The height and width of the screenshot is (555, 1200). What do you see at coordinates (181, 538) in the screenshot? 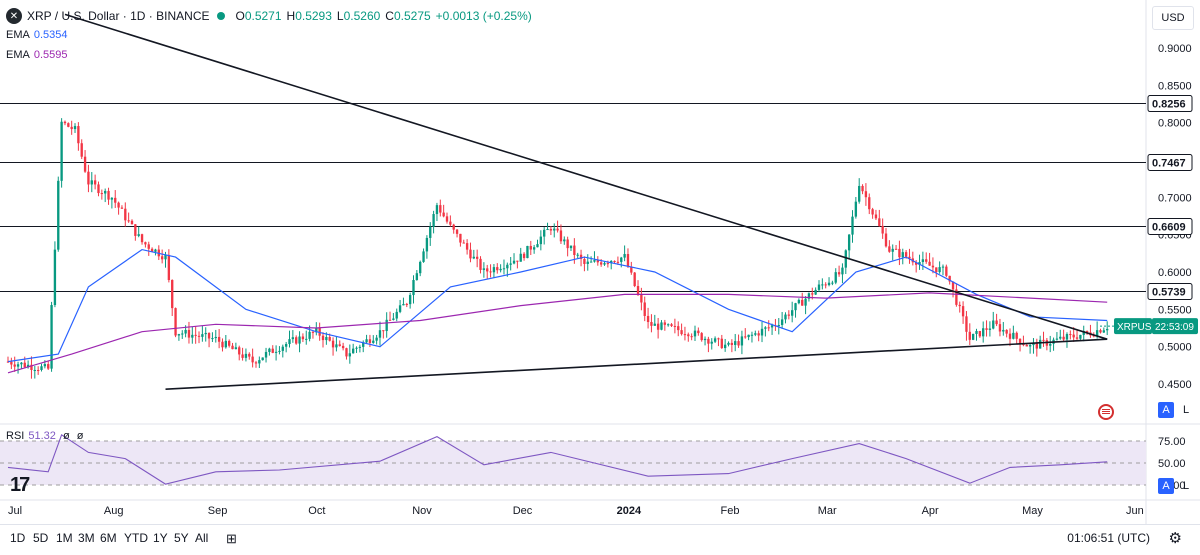
I see `range-5y: 5Y` at bounding box center [181, 538].